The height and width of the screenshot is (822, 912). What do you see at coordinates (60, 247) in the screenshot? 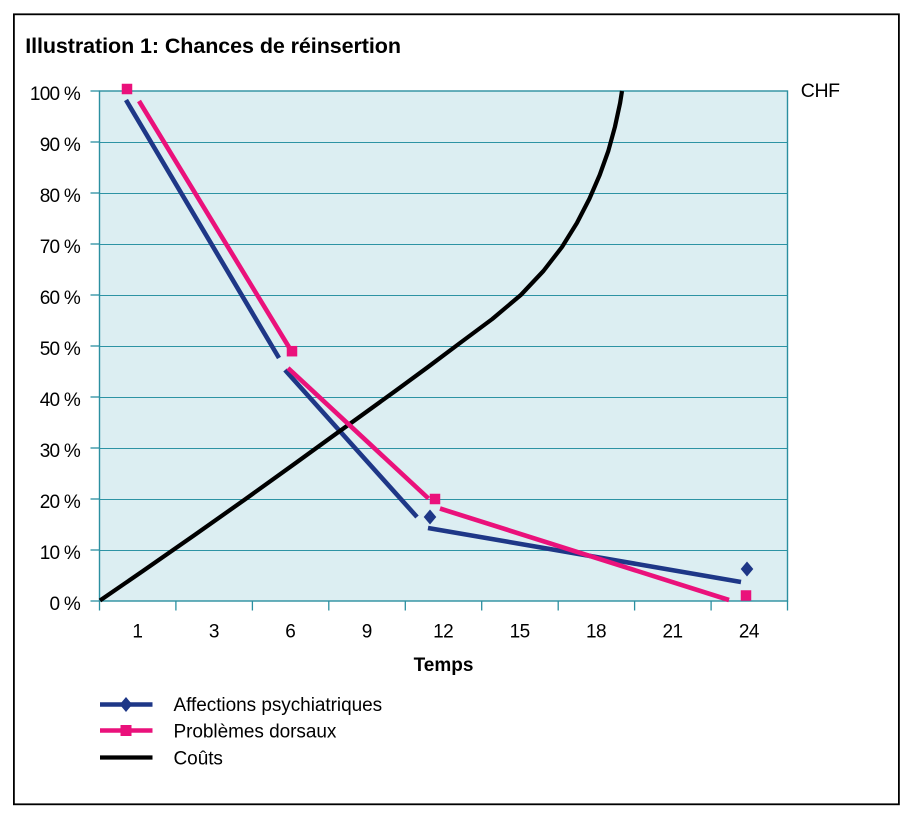
I see `svg-text: 70 %` at bounding box center [60, 247].